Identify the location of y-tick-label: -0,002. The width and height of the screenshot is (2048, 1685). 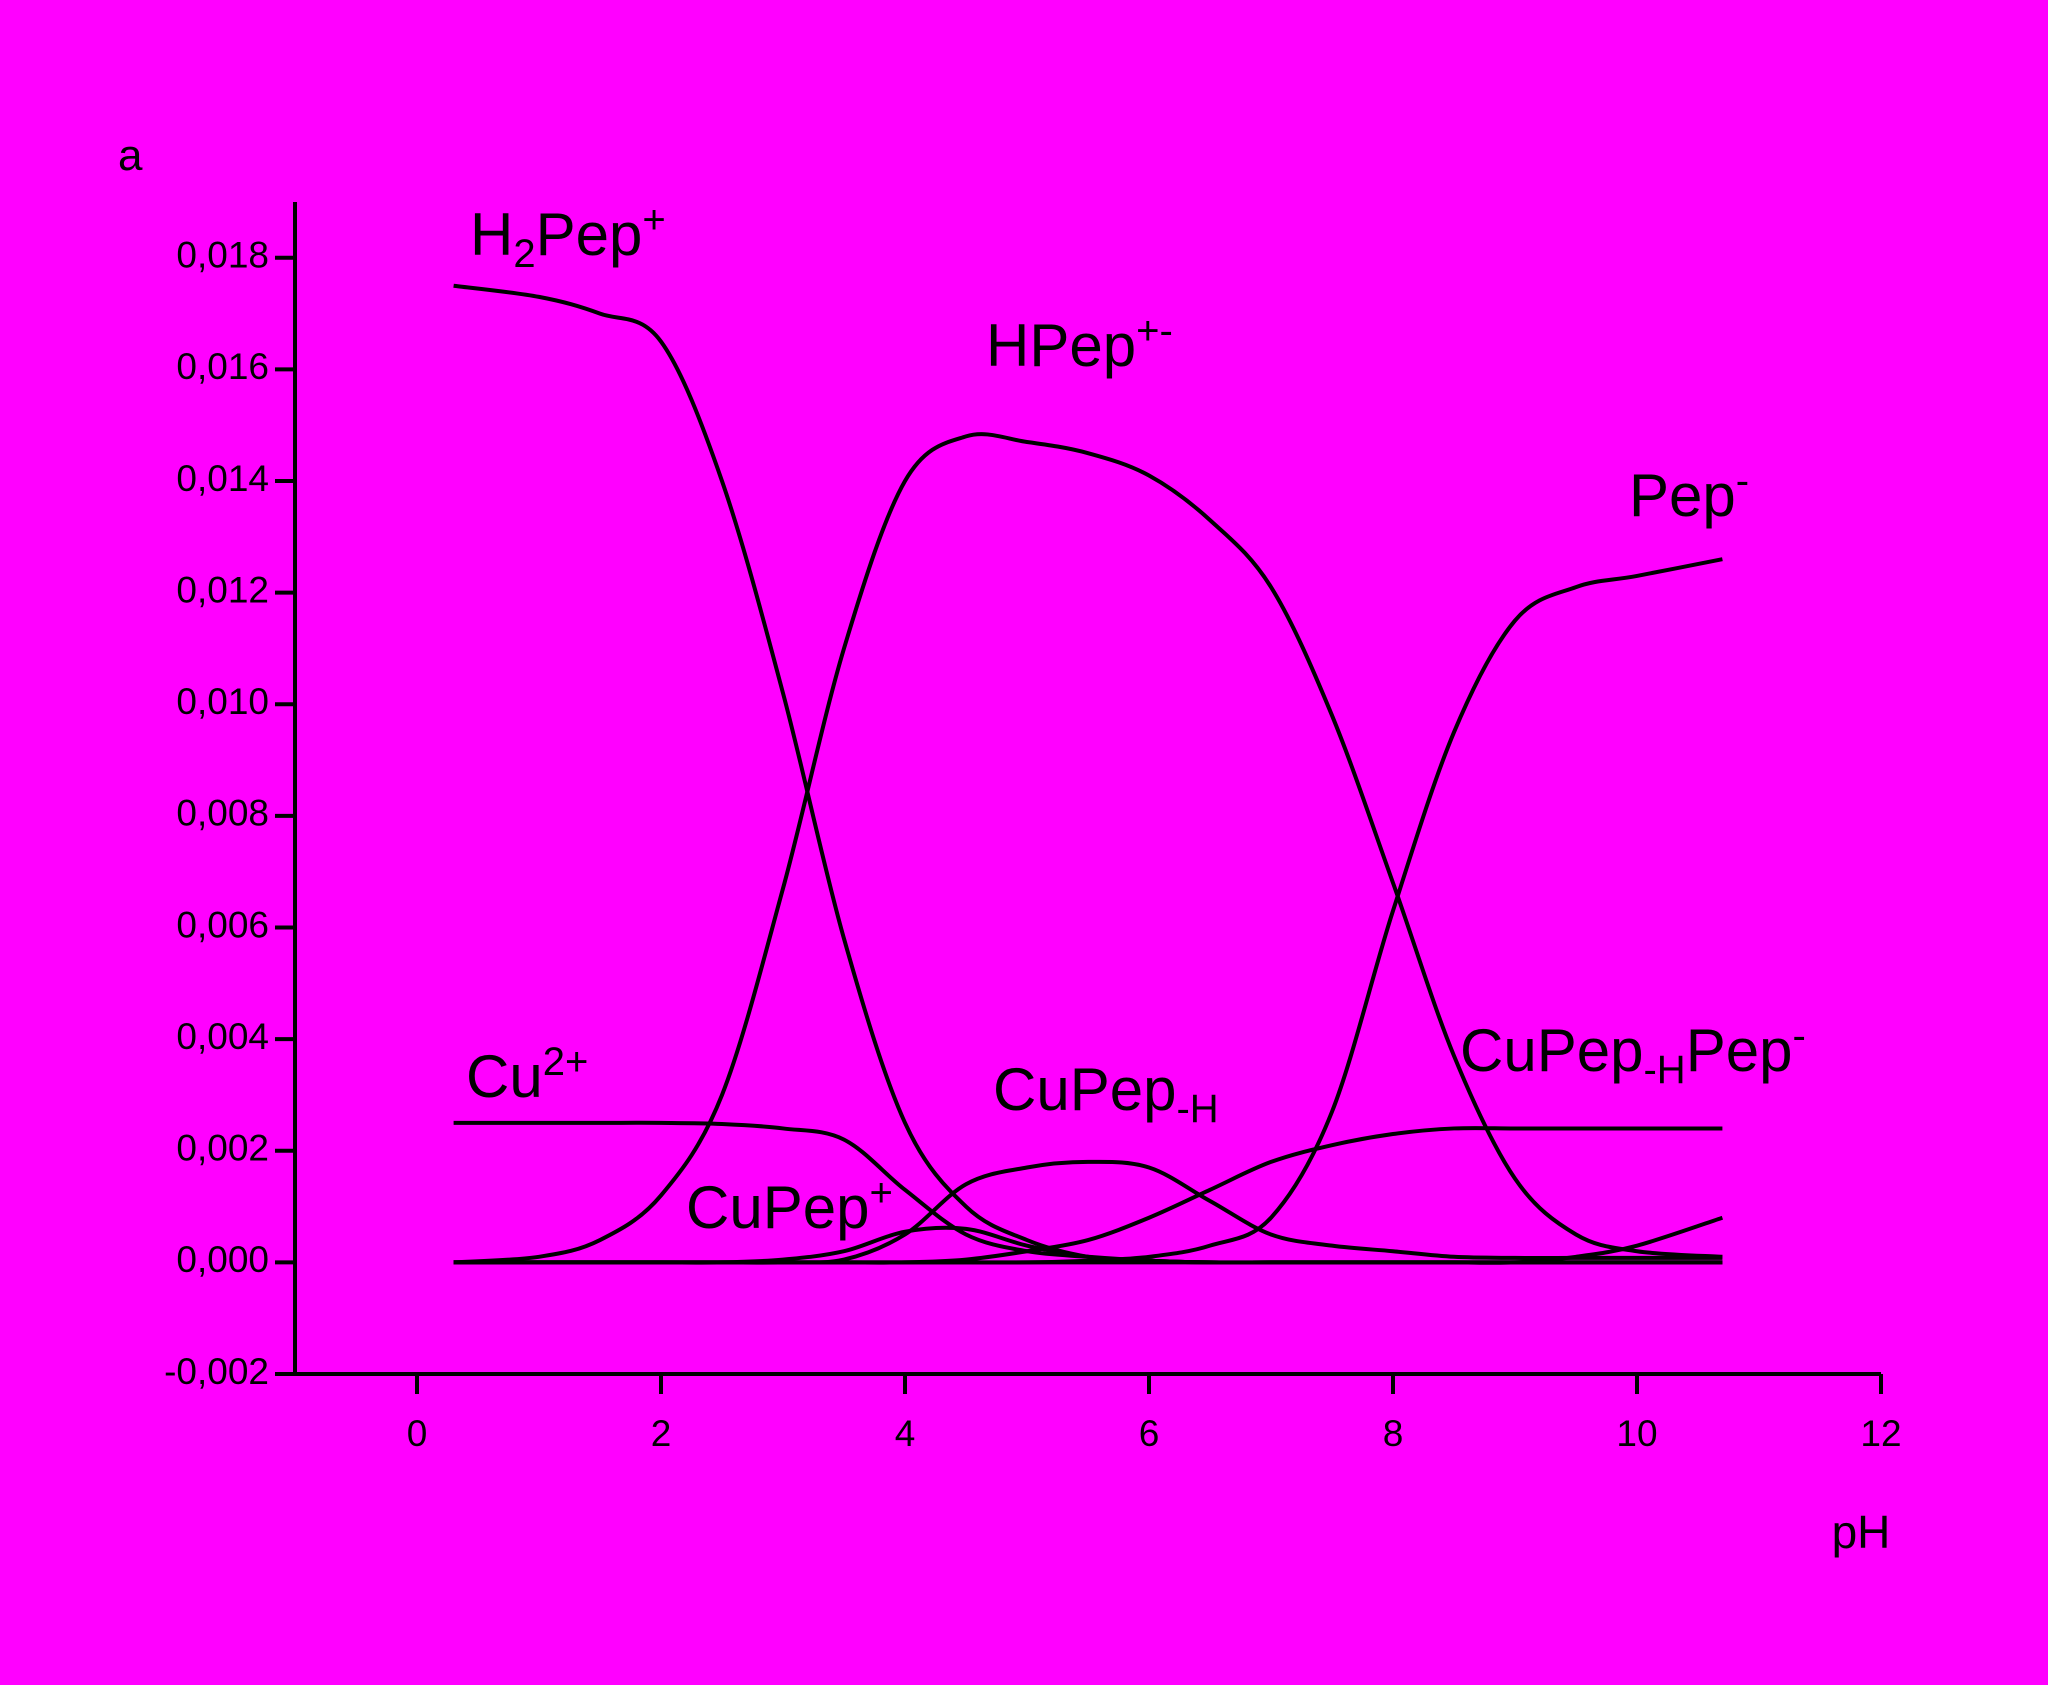
(216, 1371).